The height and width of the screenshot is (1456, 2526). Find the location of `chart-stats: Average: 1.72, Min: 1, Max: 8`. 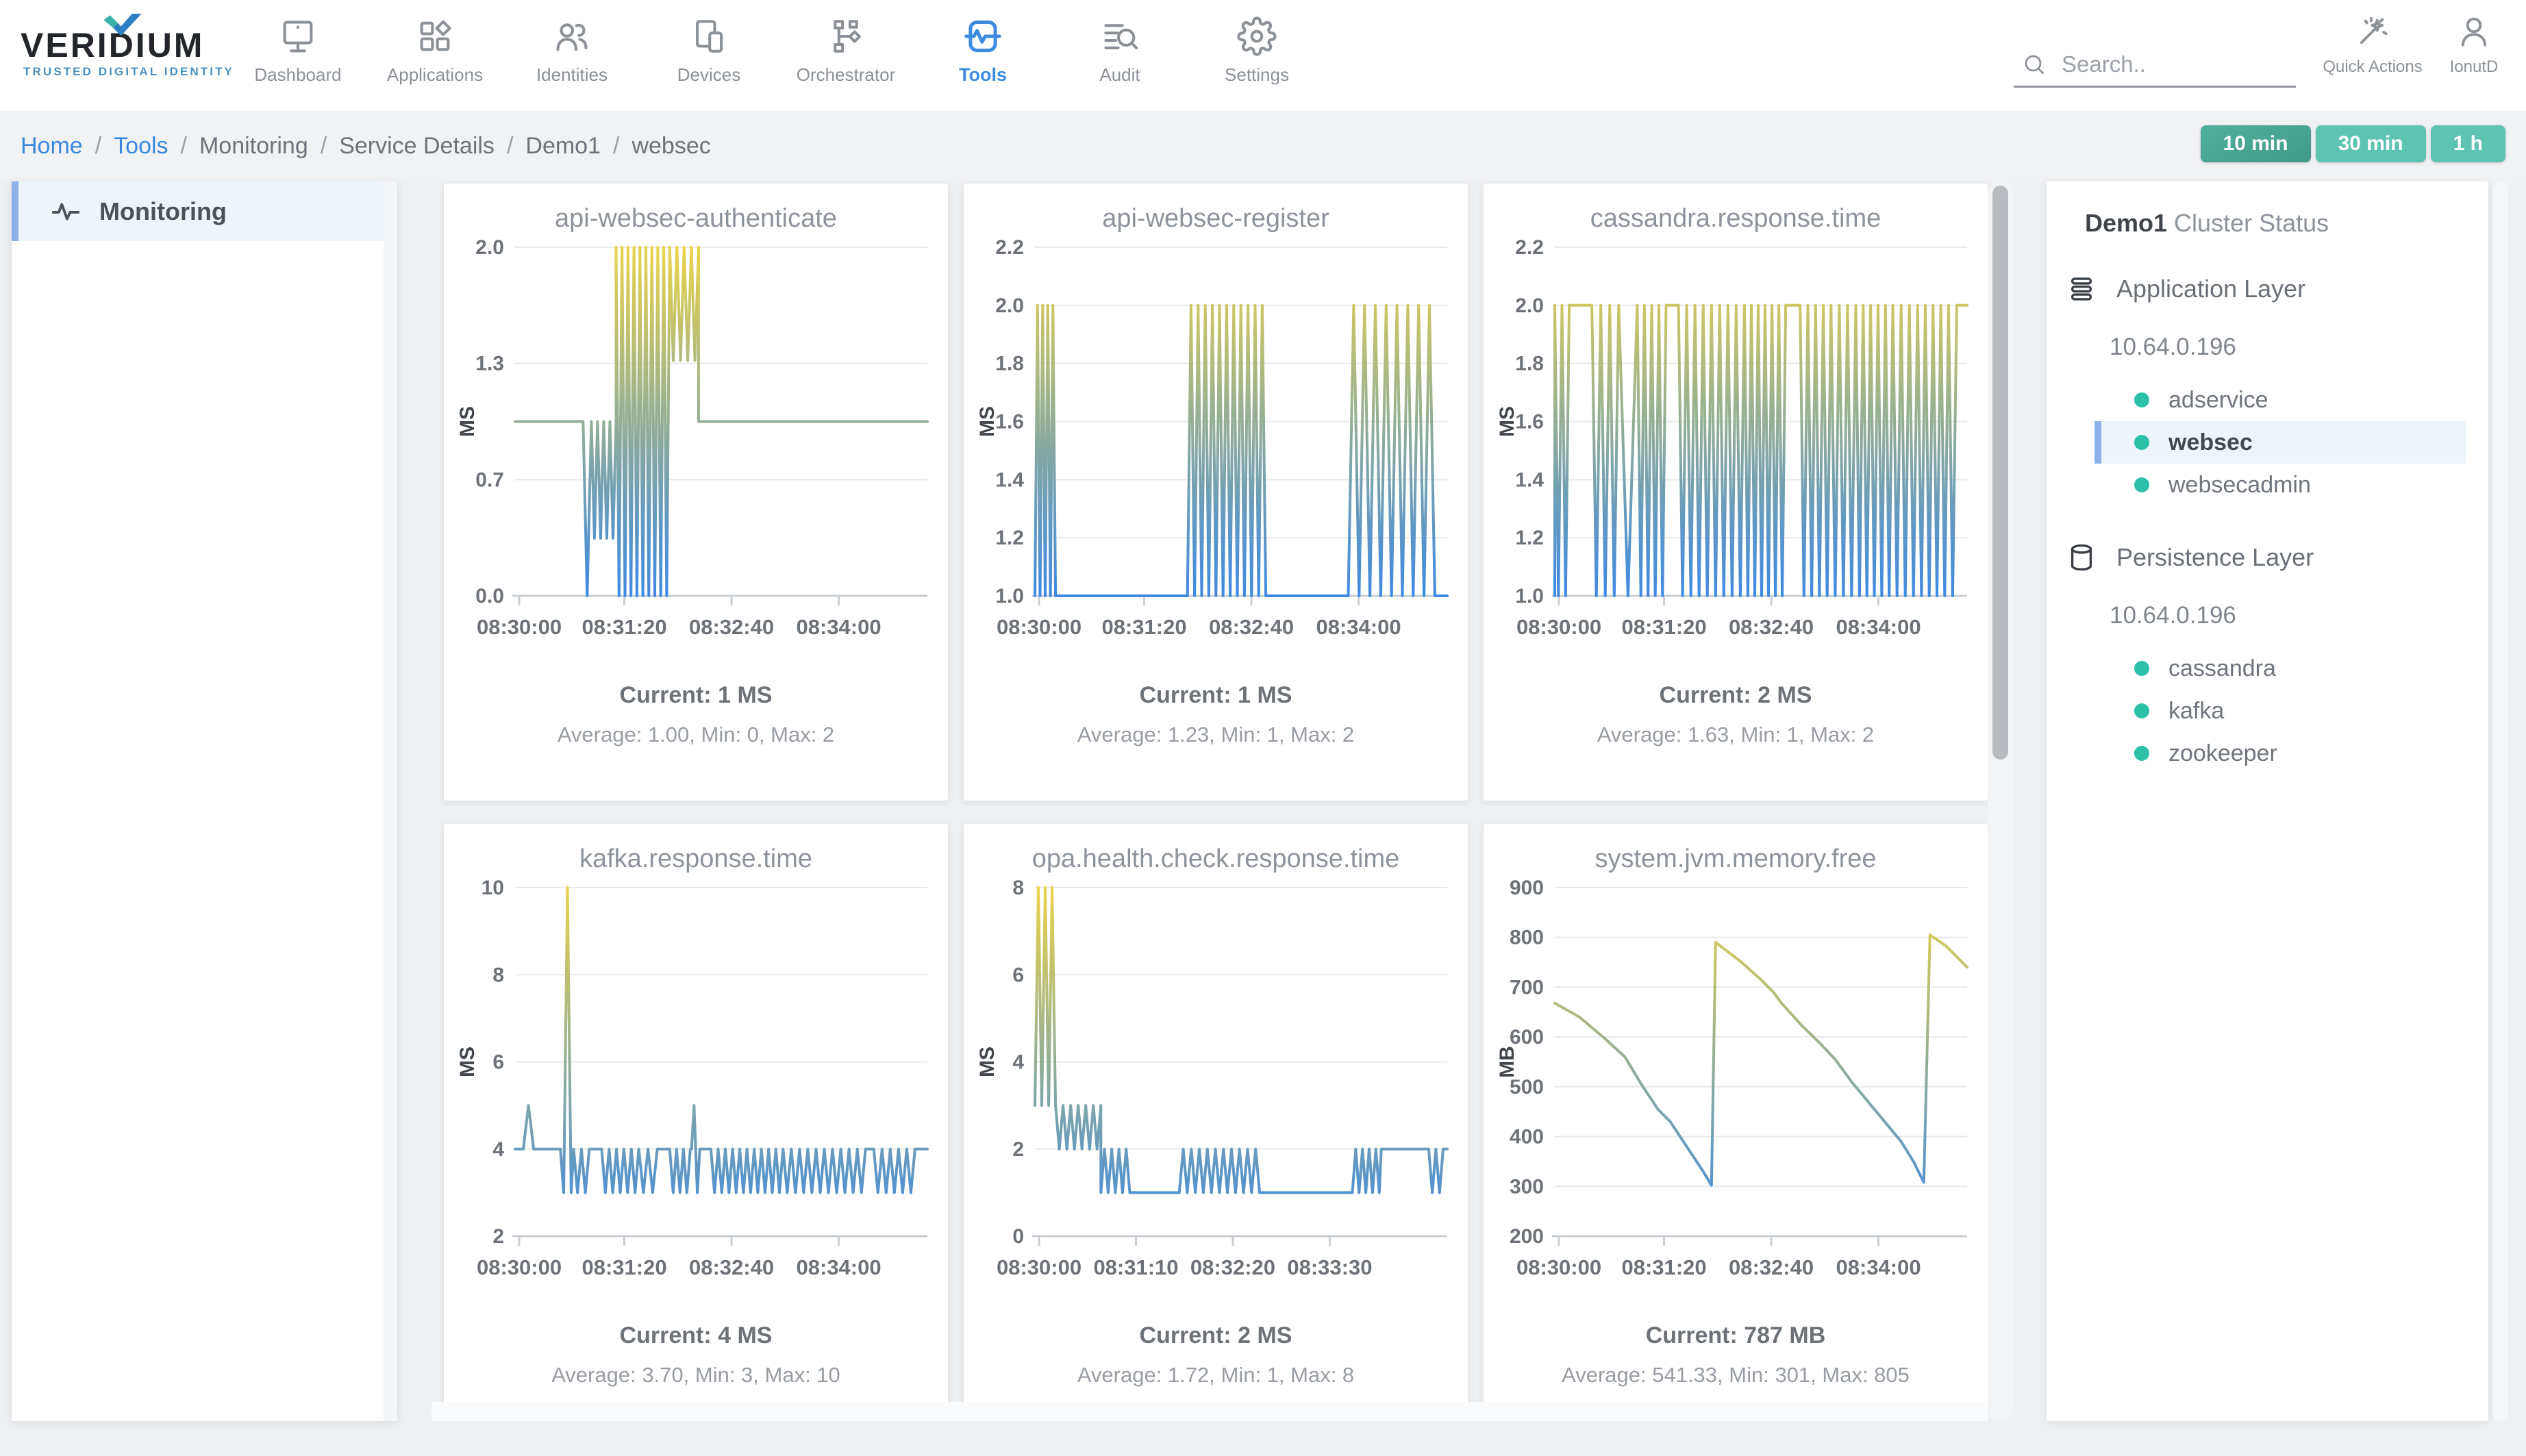

chart-stats: Average: 1.72, Min: 1, Max: 8 is located at coordinates (1216, 1375).